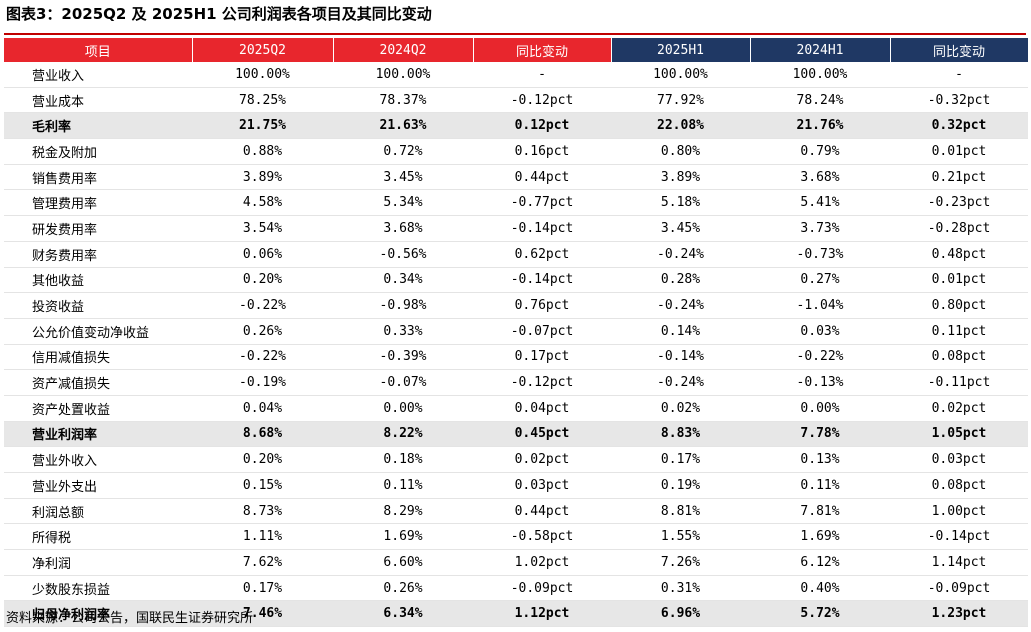 The height and width of the screenshot is (632, 1031). Describe the element at coordinates (542, 228) in the screenshot. I see `table-cell: -0.14pct` at that location.